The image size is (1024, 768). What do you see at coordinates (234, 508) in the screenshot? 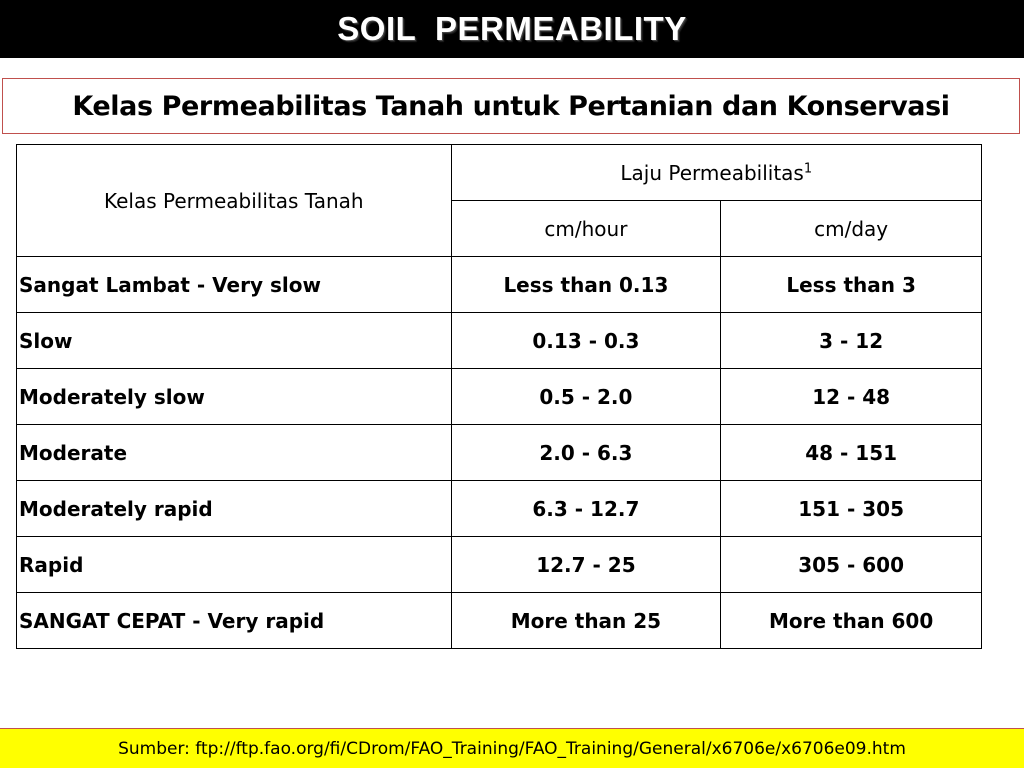
I see `cell-class: Moderately rapid` at bounding box center [234, 508].